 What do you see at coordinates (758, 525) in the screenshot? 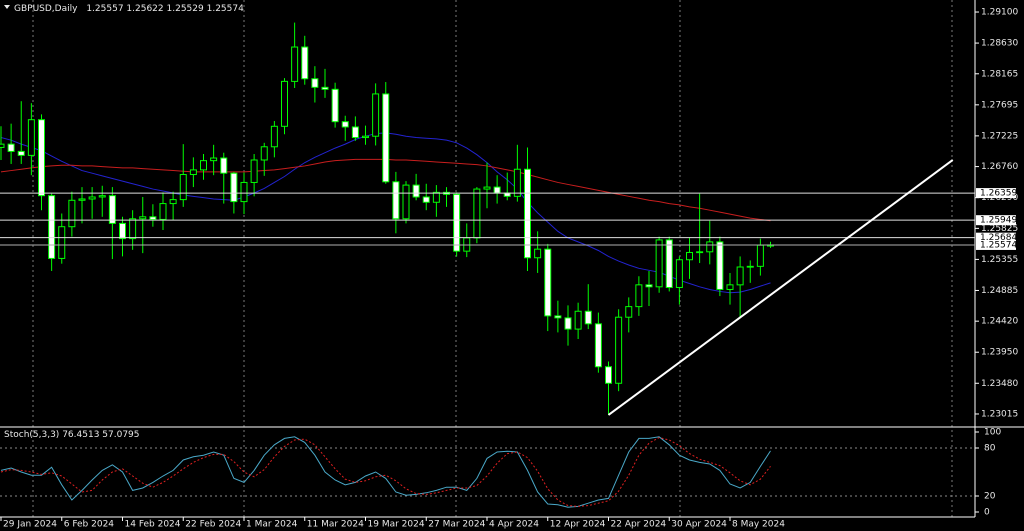
I see `x-tick-label: 8 May 2024` at bounding box center [758, 525].